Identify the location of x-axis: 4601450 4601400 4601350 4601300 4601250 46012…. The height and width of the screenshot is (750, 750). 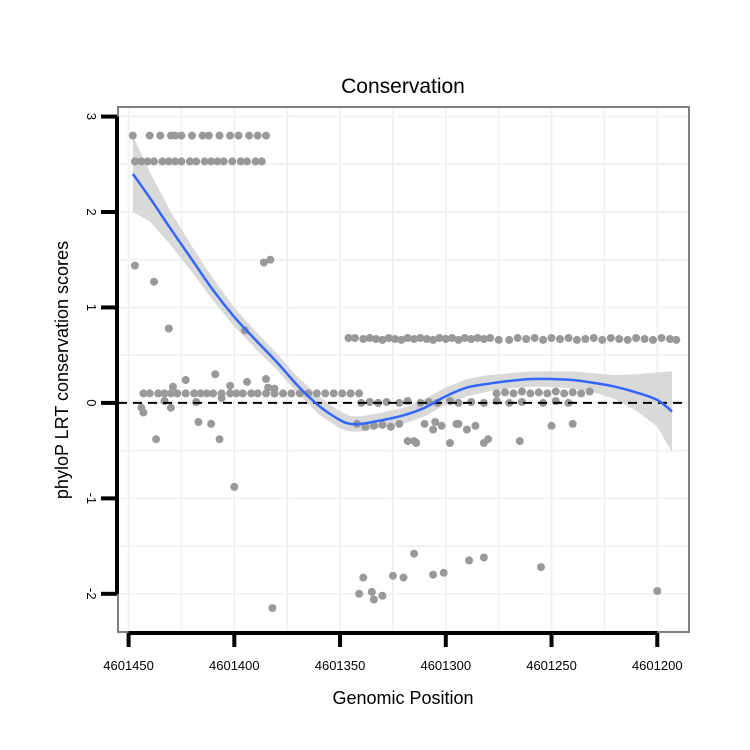
(393, 652).